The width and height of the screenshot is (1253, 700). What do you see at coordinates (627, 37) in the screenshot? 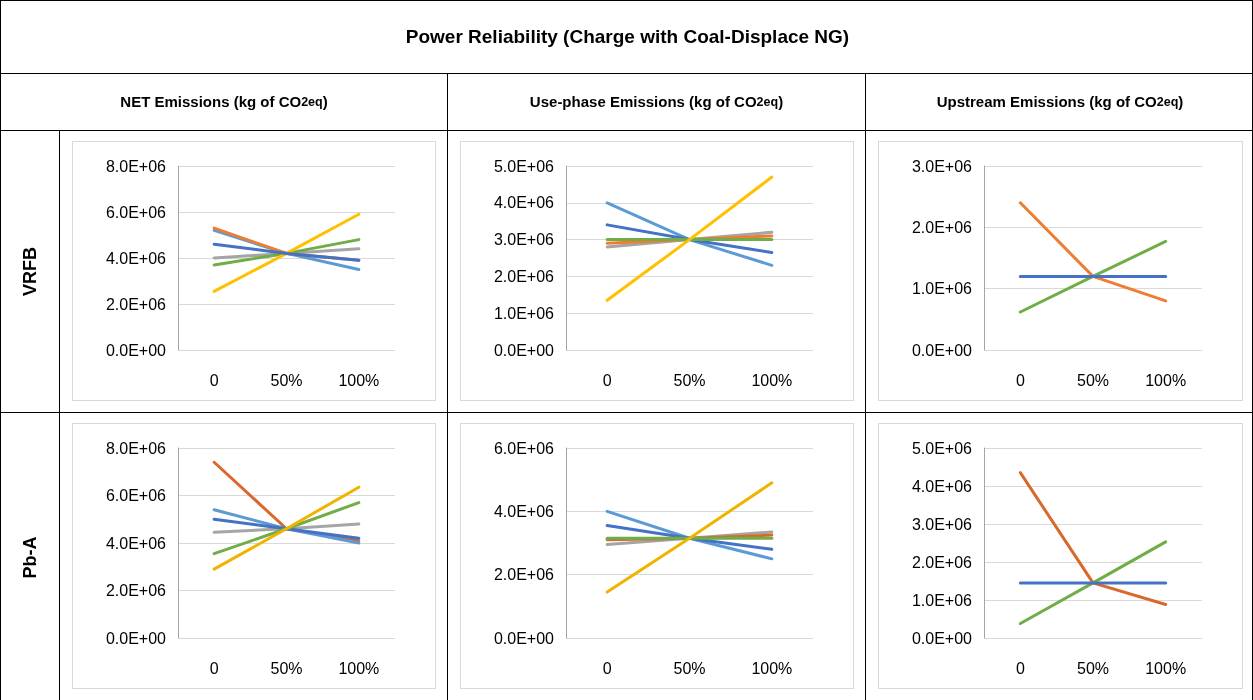
I see `text: Power Reliability (Charge with Coal-Displace NG)` at bounding box center [627, 37].